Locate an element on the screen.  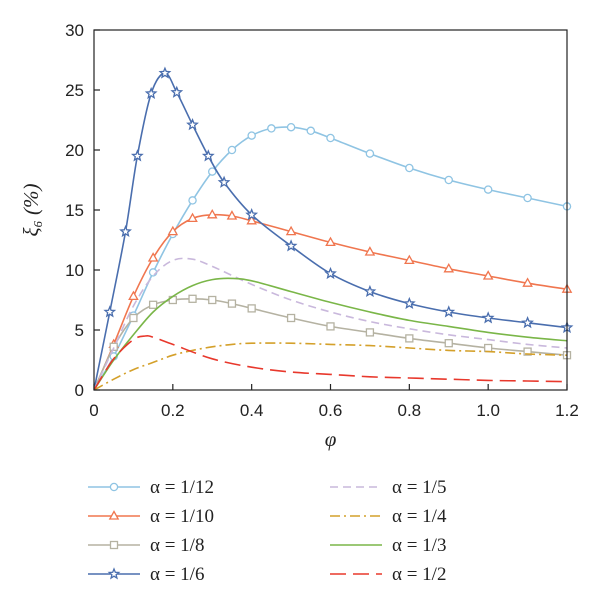
x-tick-label: 1.2 is located at coordinates (567, 410).